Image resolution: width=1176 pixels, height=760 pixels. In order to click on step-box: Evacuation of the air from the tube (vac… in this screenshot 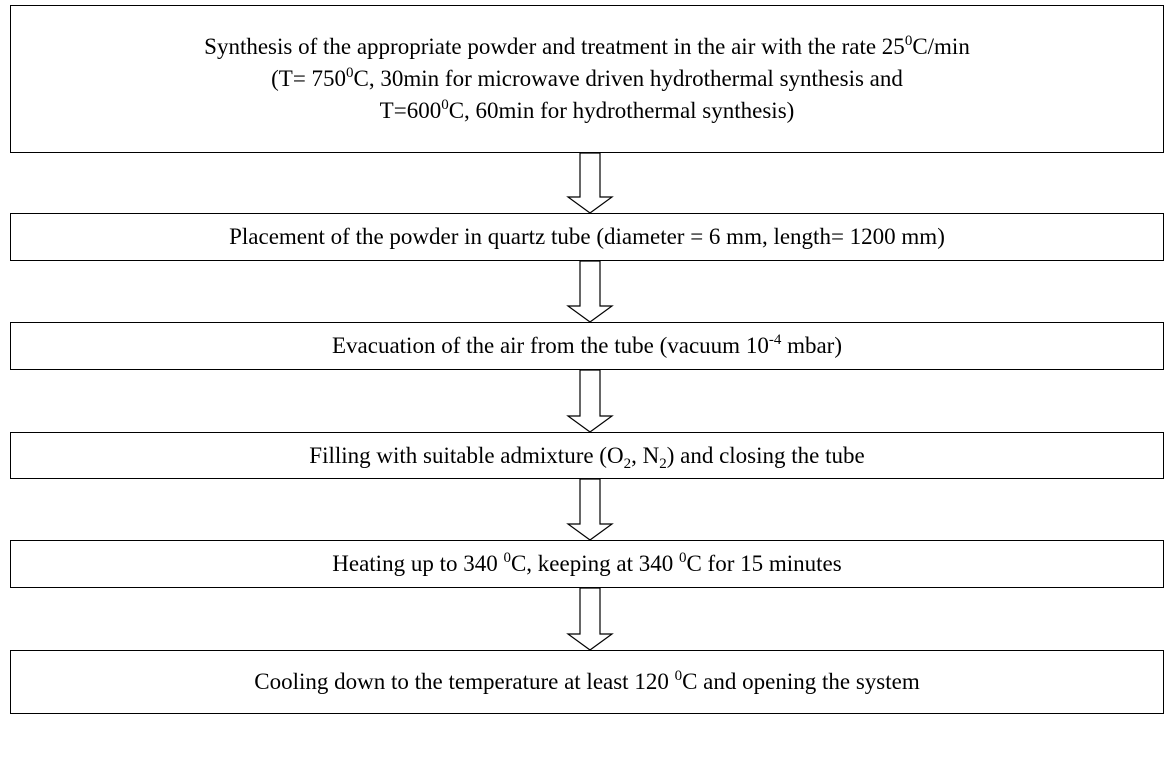, I will do `click(587, 346)`.